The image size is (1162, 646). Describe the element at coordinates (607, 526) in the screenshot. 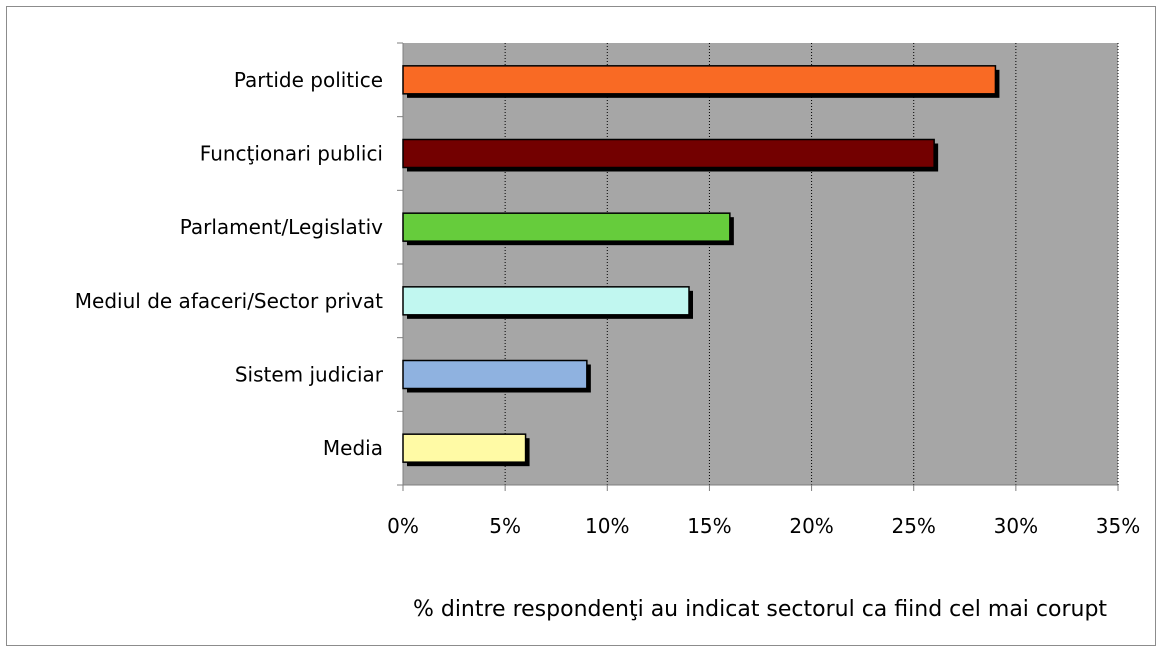

I see `x-tick-label: 10%` at that location.